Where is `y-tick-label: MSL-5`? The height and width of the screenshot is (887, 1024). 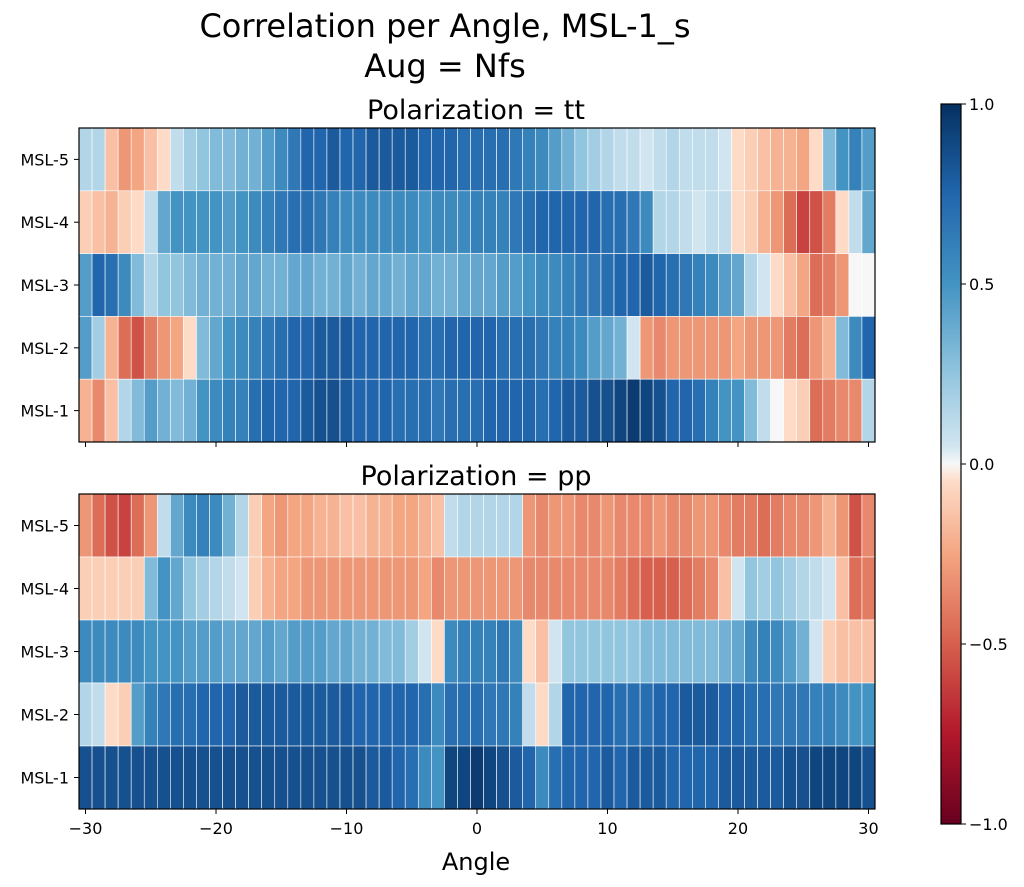 y-tick-label: MSL-5 is located at coordinates (44, 526).